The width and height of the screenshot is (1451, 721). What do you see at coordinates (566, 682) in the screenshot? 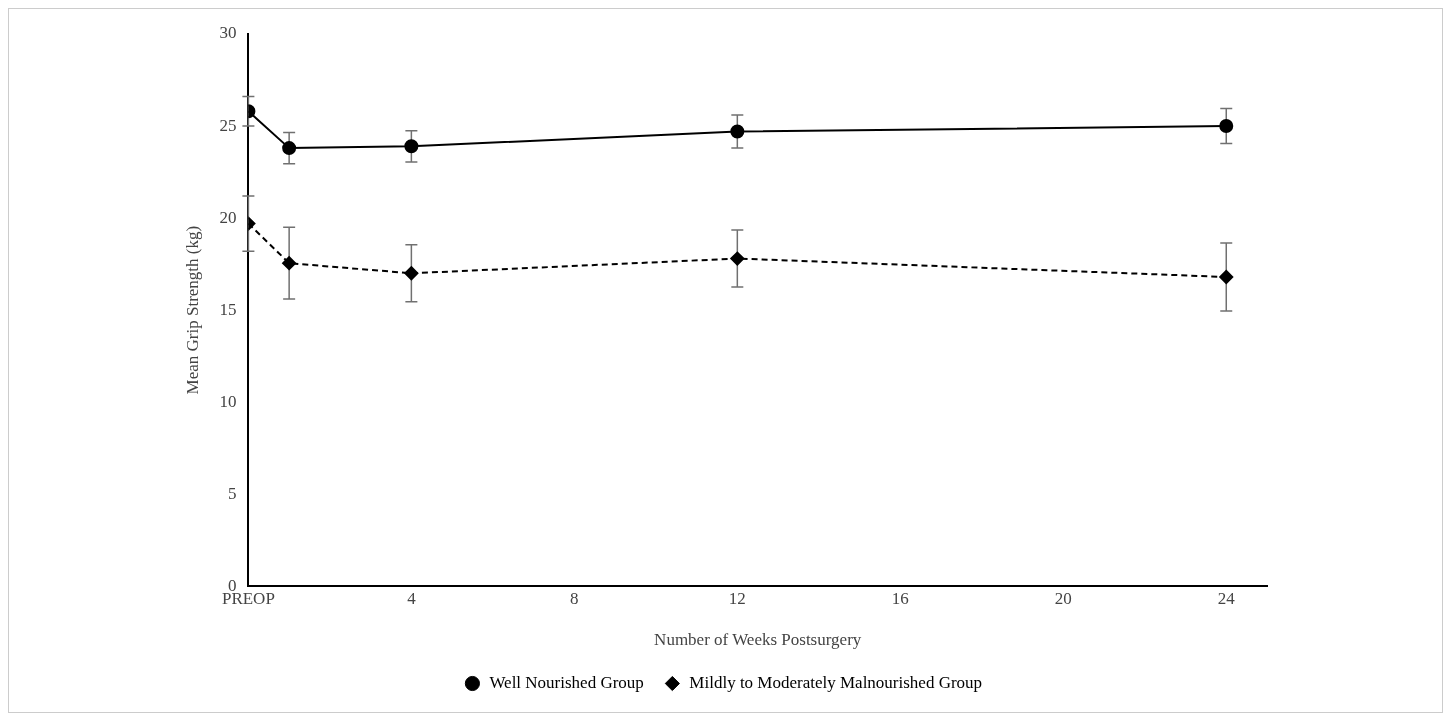
I see `legend-label: Well Nourished Group` at bounding box center [566, 682].